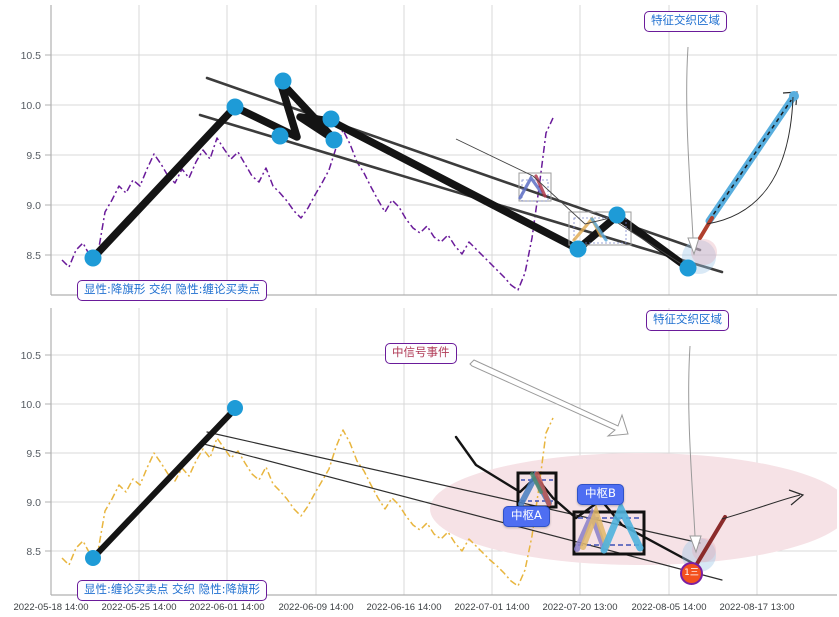 This screenshot has height=617, width=839. Describe the element at coordinates (31, 356) in the screenshot. I see `bottom-ytick-0: 10.5` at that location.